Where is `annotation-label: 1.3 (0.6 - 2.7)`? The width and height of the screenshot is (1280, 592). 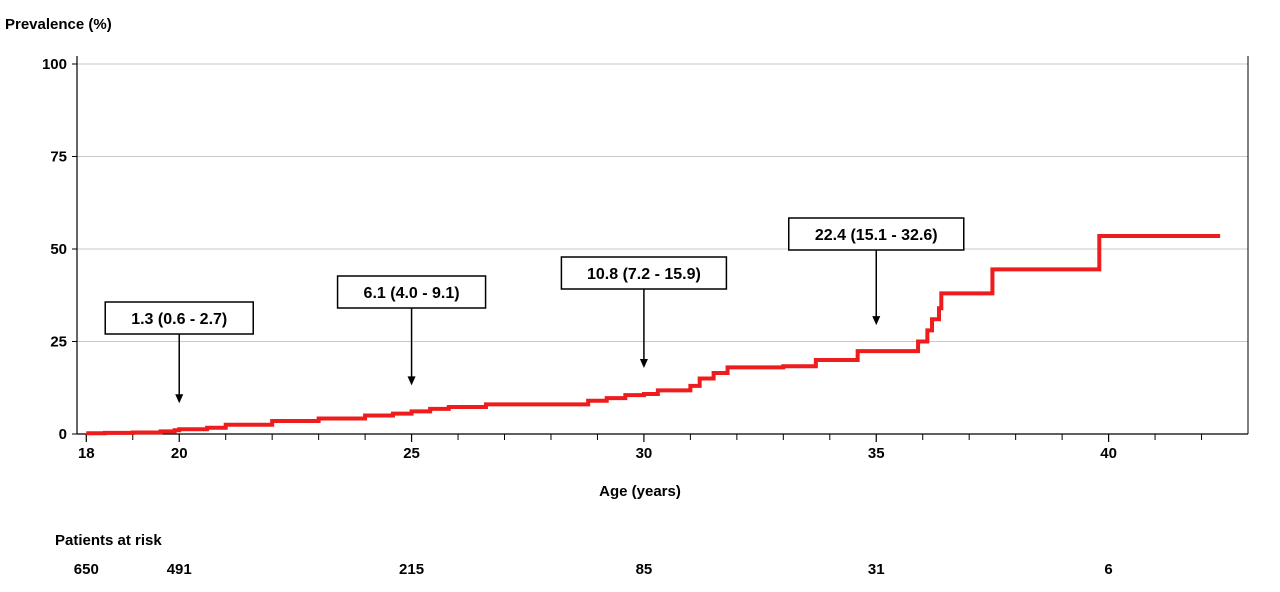 annotation-label: 1.3 (0.6 - 2.7) is located at coordinates (179, 319).